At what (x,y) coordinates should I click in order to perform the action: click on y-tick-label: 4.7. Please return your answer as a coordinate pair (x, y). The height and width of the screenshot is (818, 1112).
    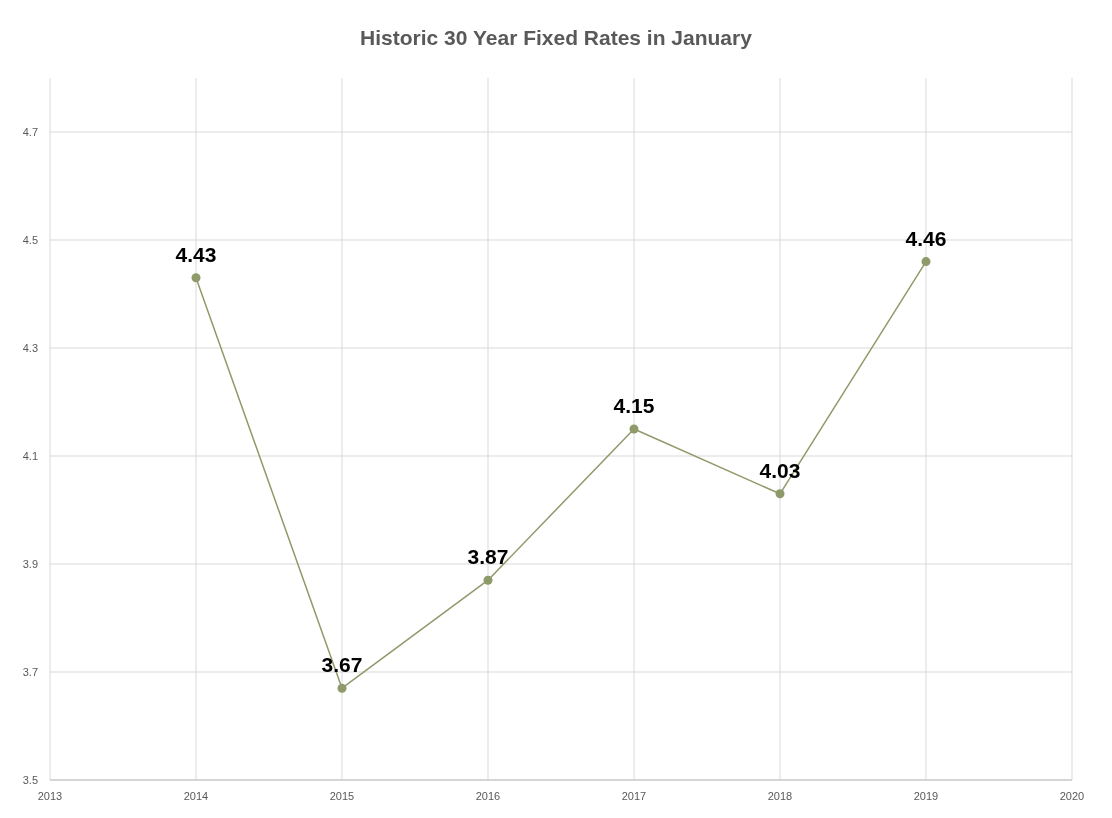
    Looking at the image, I should click on (30, 132).